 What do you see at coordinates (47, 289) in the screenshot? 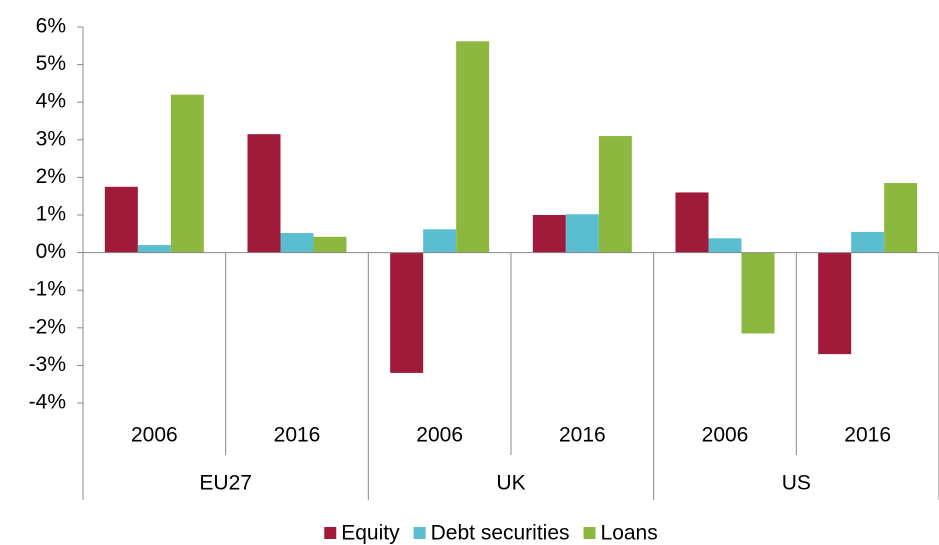
I see `y-tick-label: -1%` at bounding box center [47, 289].